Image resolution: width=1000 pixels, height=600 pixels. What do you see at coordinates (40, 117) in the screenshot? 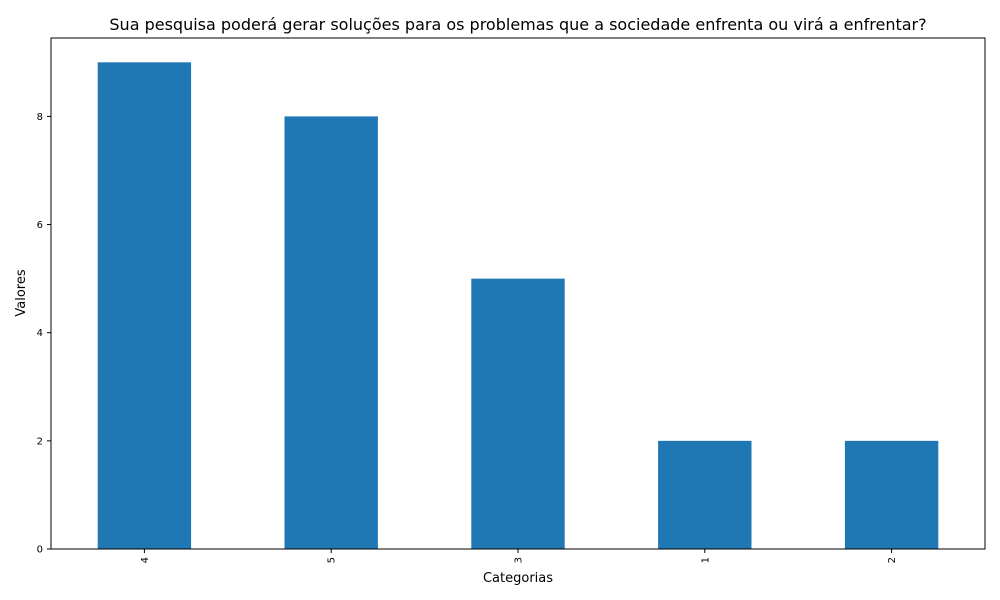
I see `y-tick-label: 8` at bounding box center [40, 117].